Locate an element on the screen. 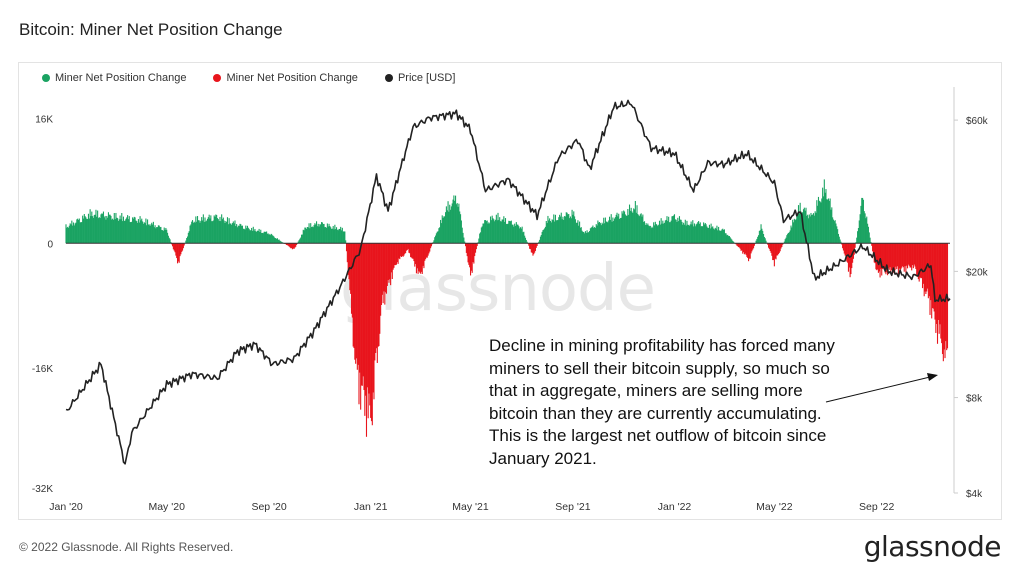 The height and width of the screenshot is (568, 1020). legend-item-price: Price [USD] is located at coordinates (419, 78).